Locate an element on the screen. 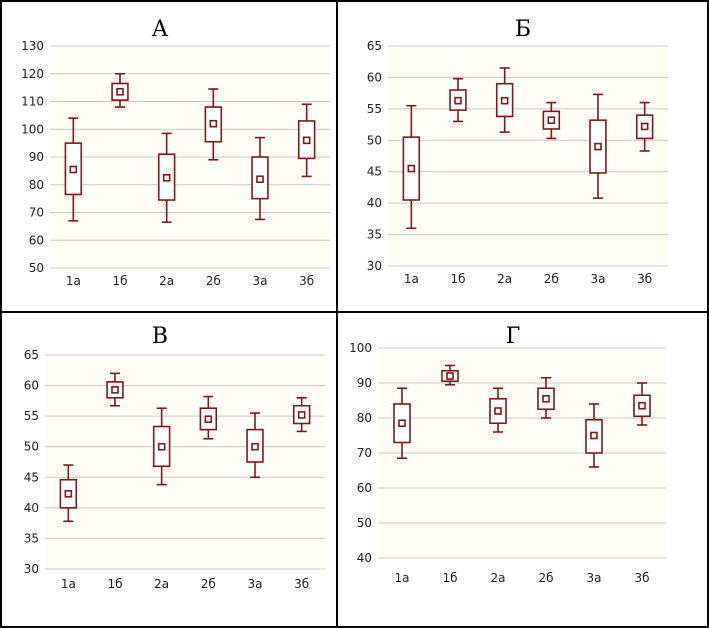 The image size is (709, 628). y-tick-label-a: 110 is located at coordinates (32, 102).